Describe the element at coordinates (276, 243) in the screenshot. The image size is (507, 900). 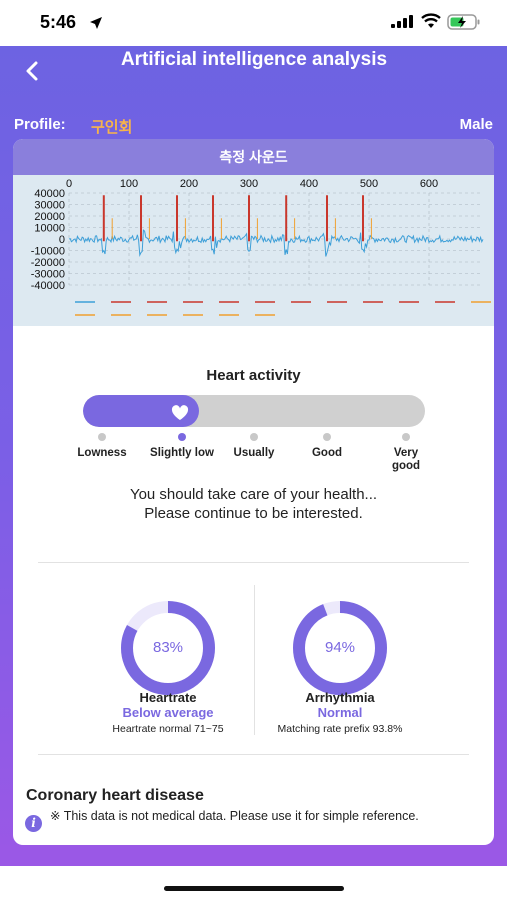
I see `ecg-signal-line` at that location.